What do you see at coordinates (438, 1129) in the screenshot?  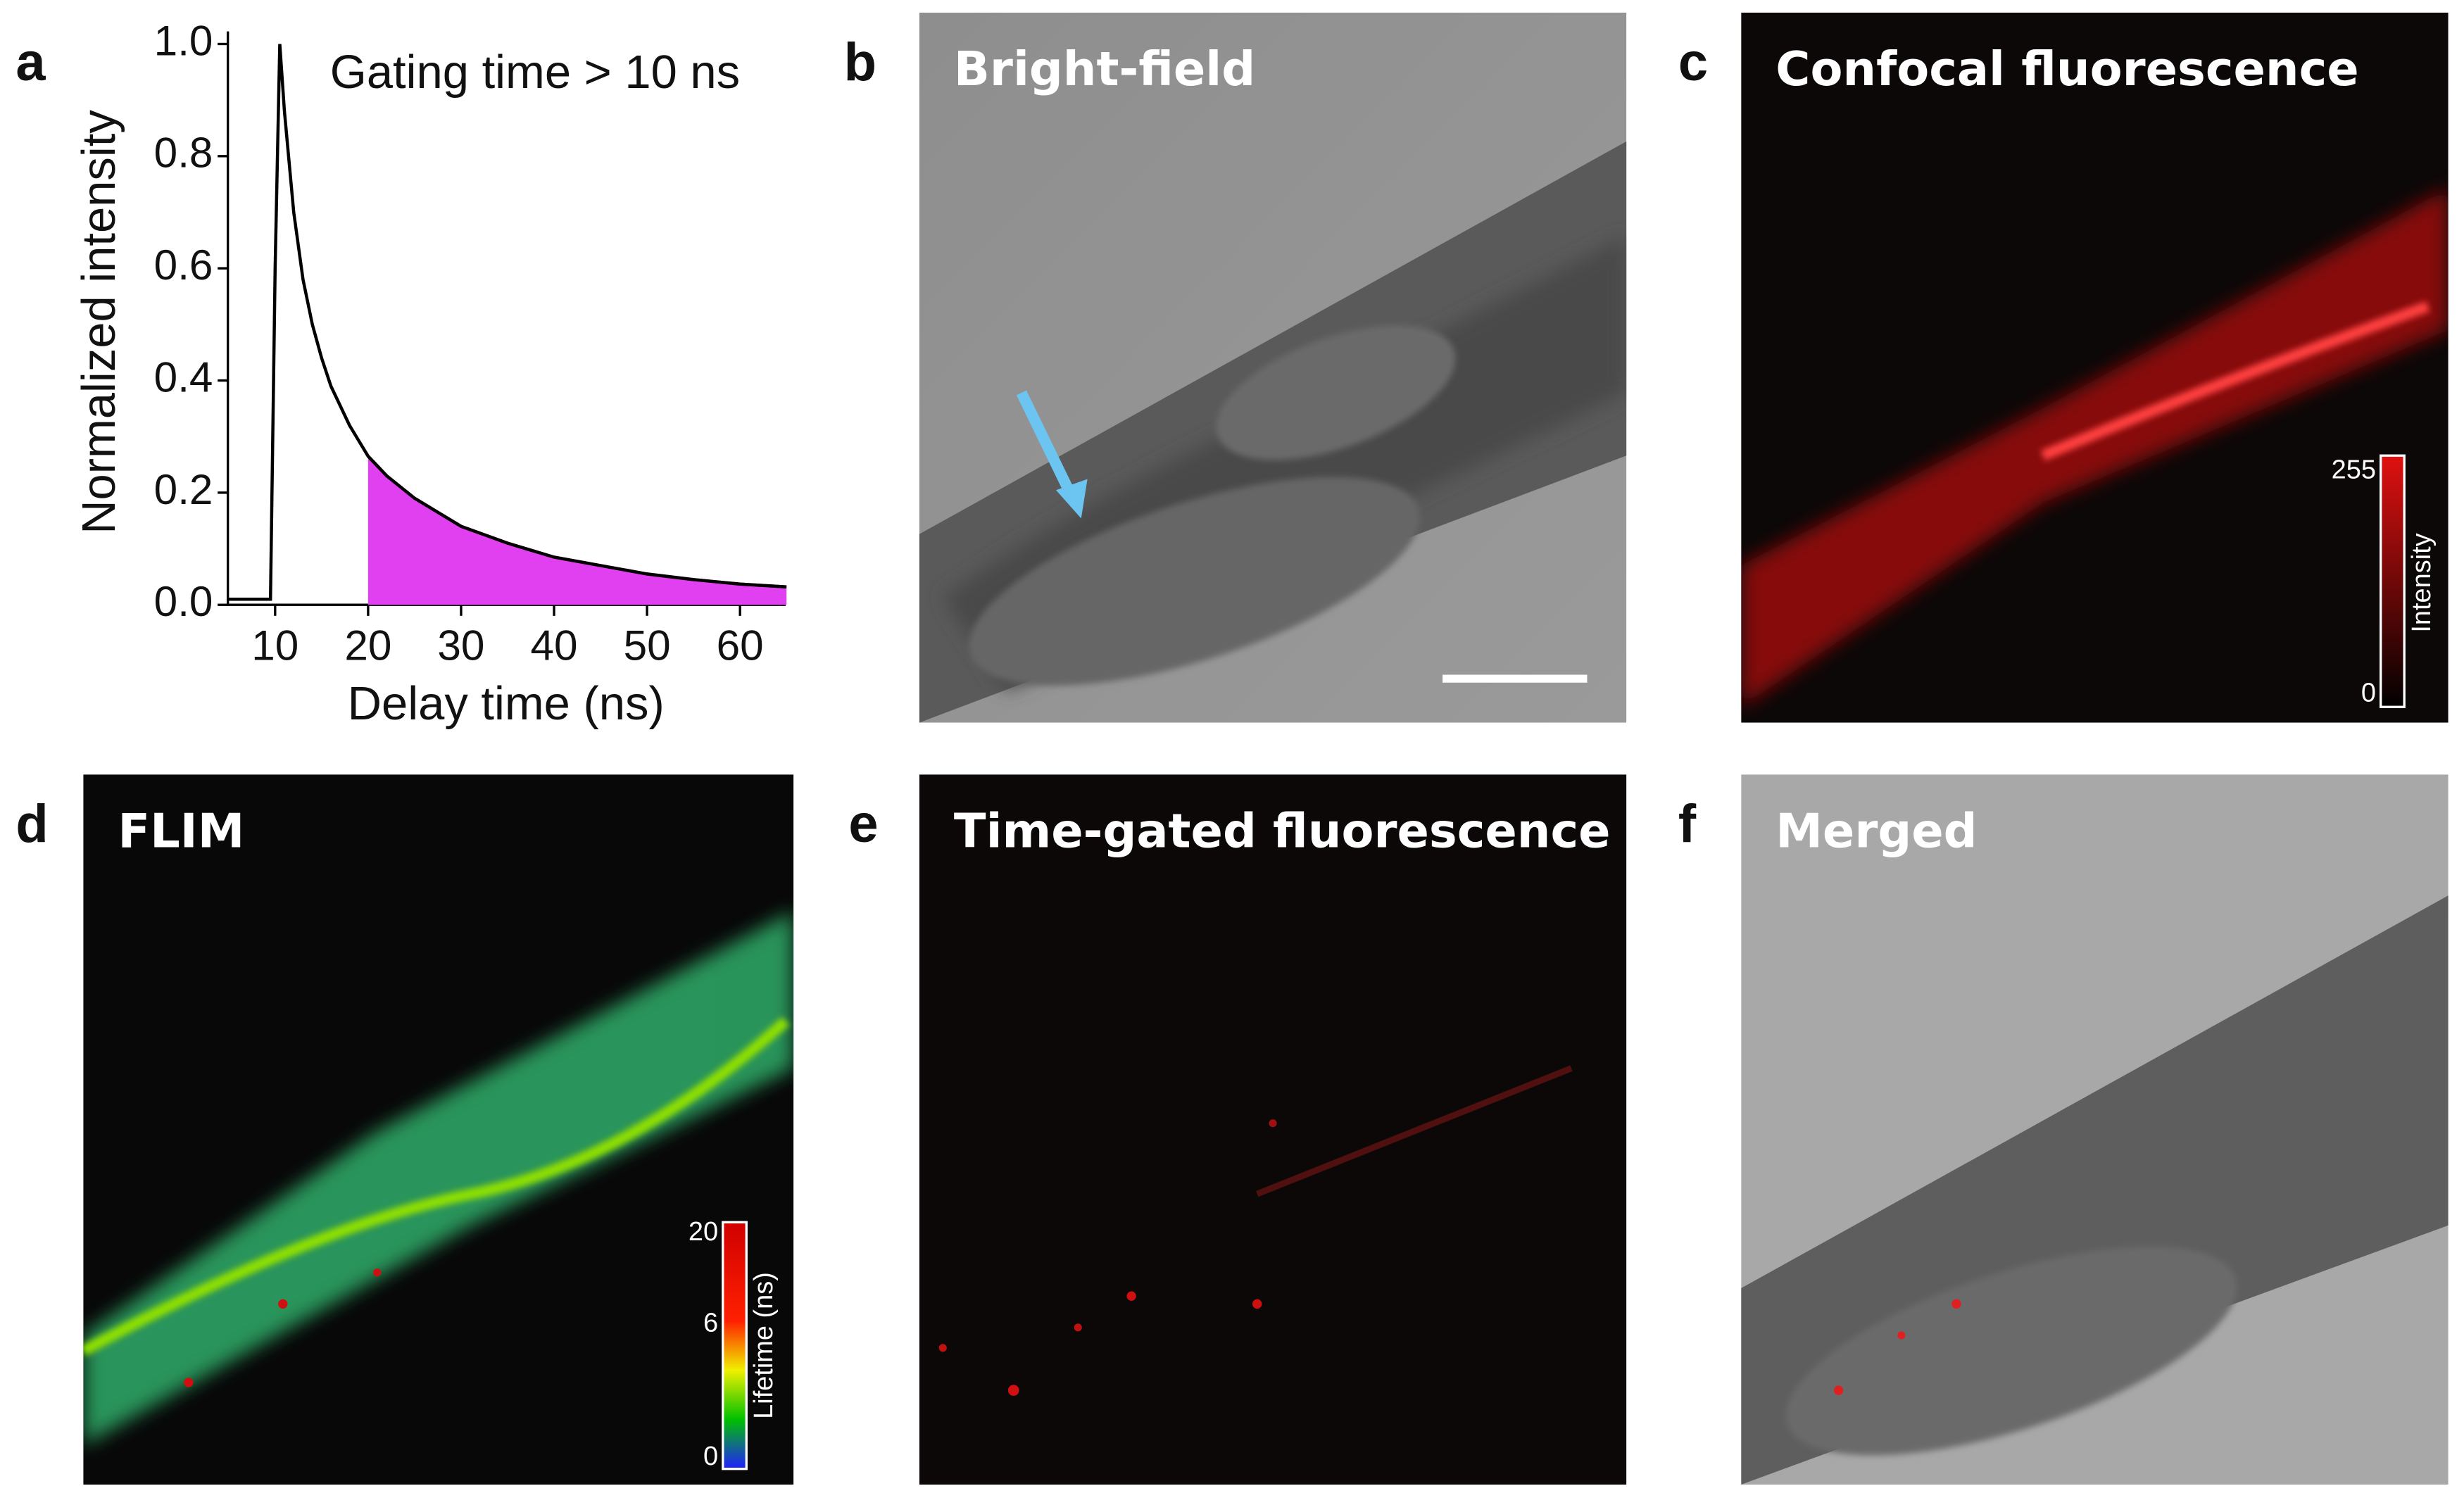 I see `flim-image` at bounding box center [438, 1129].